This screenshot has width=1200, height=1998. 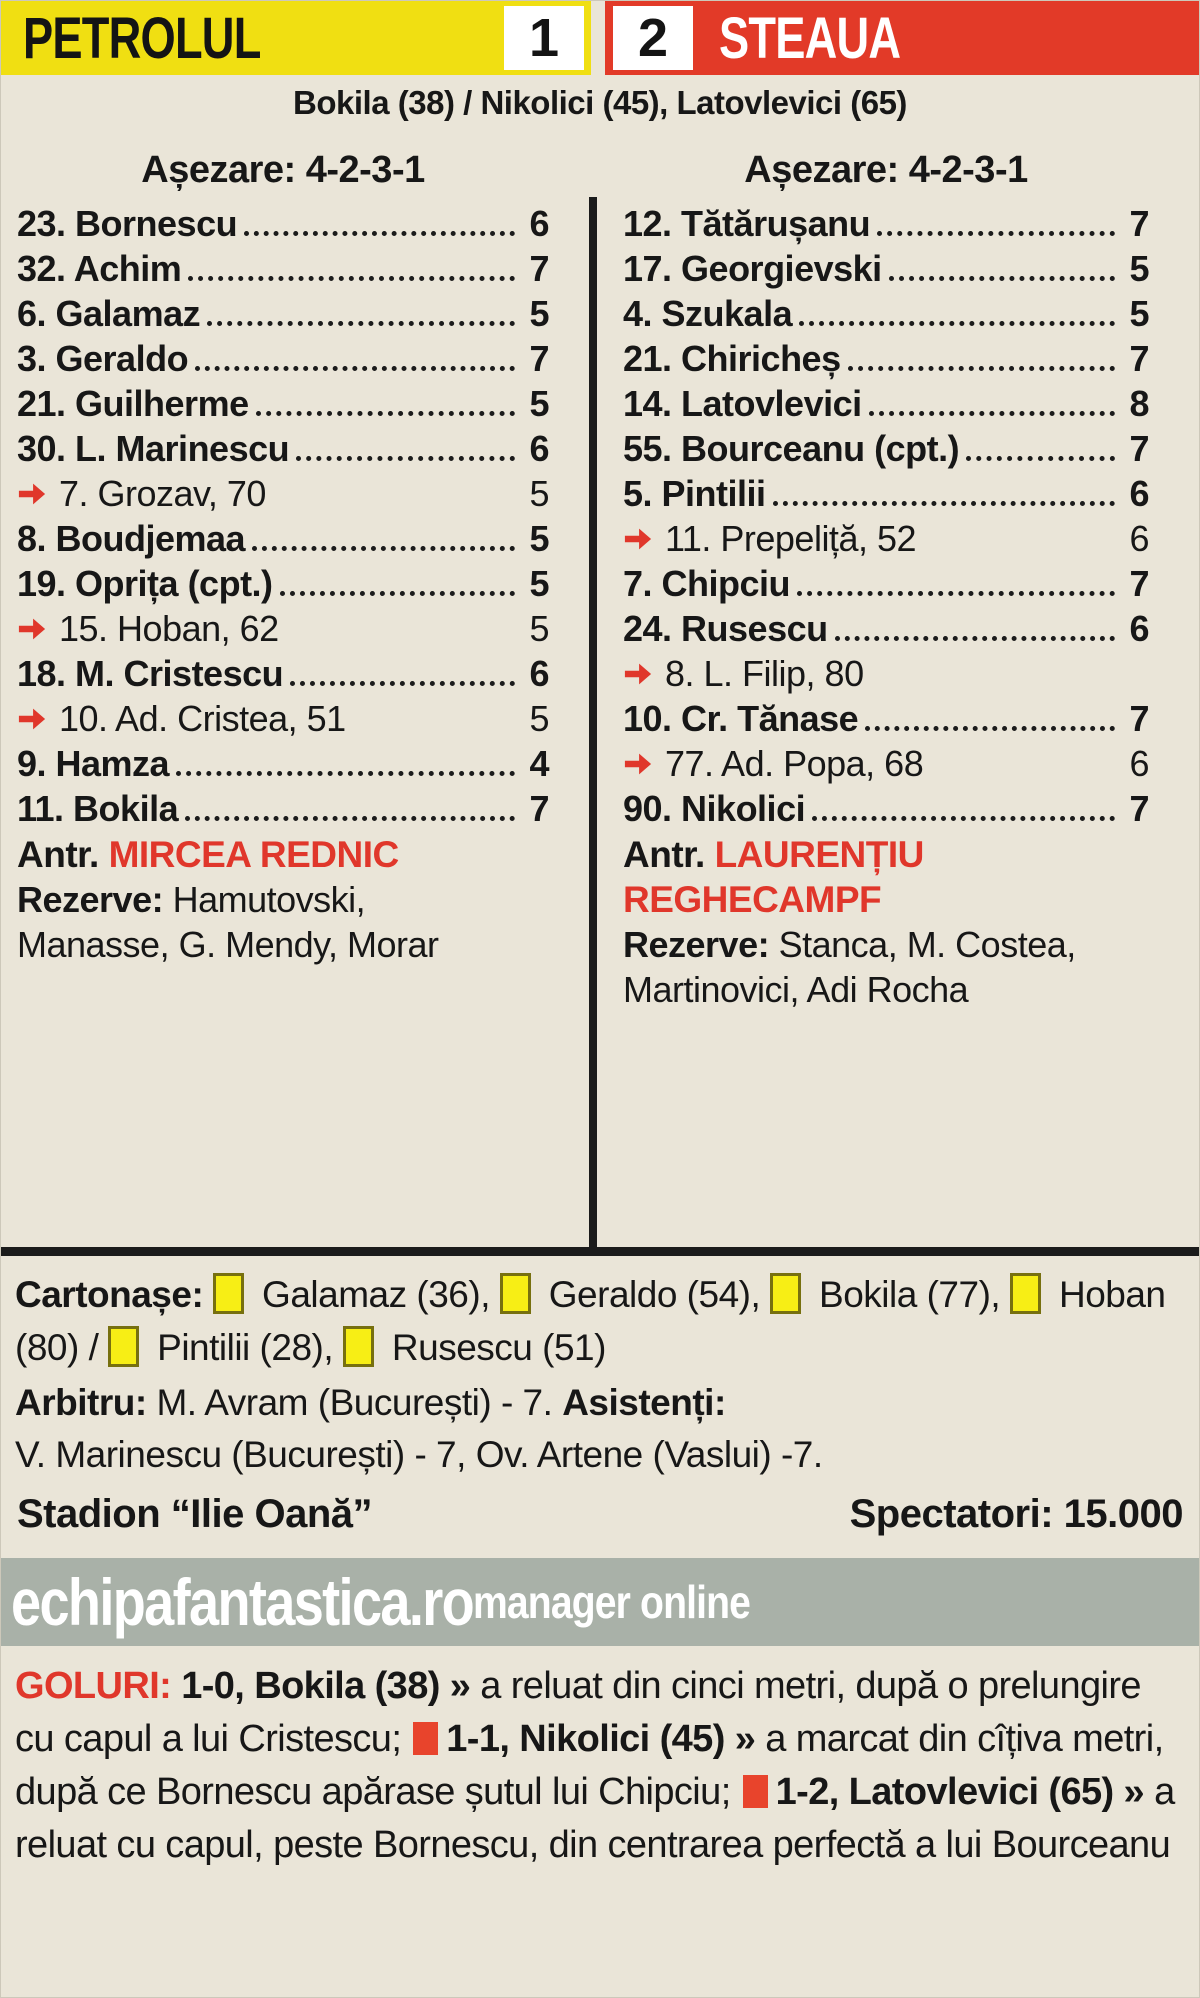 What do you see at coordinates (600, 1251) in the screenshot?
I see `section-divider` at bounding box center [600, 1251].